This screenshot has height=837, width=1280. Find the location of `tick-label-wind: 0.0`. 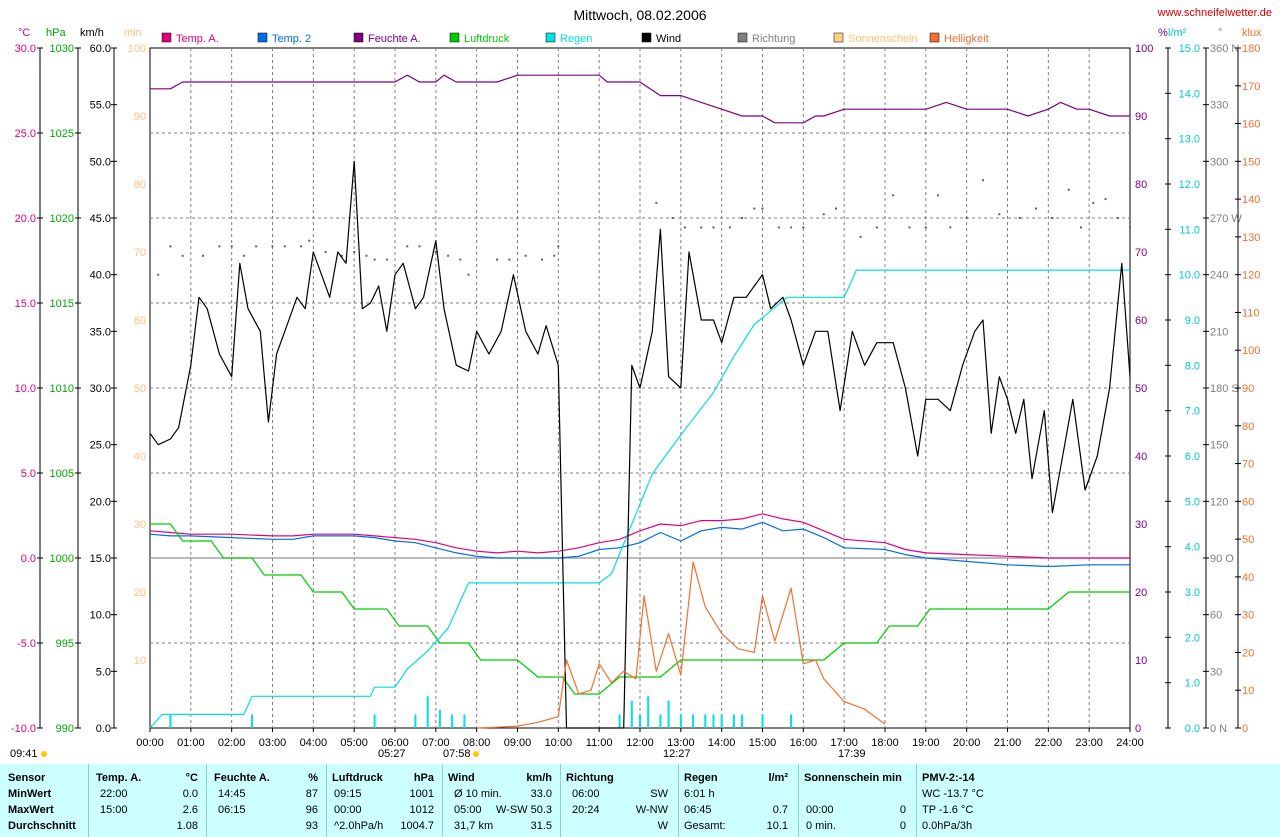

tick-label-wind: 0.0 is located at coordinates (103, 729).